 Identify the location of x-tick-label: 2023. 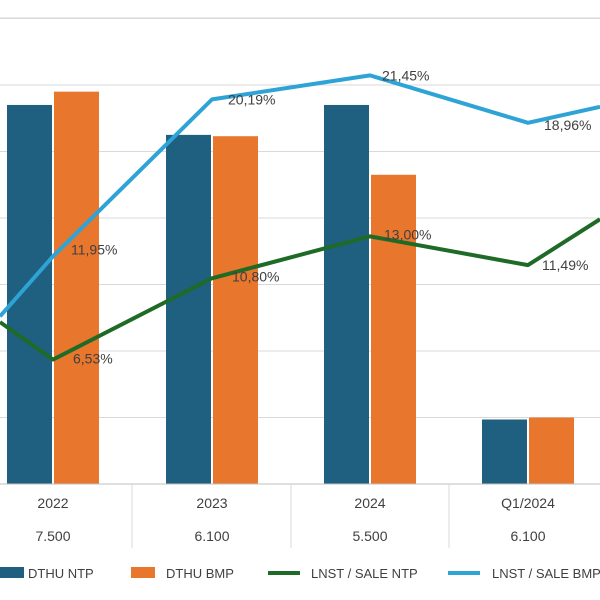
(211, 503).